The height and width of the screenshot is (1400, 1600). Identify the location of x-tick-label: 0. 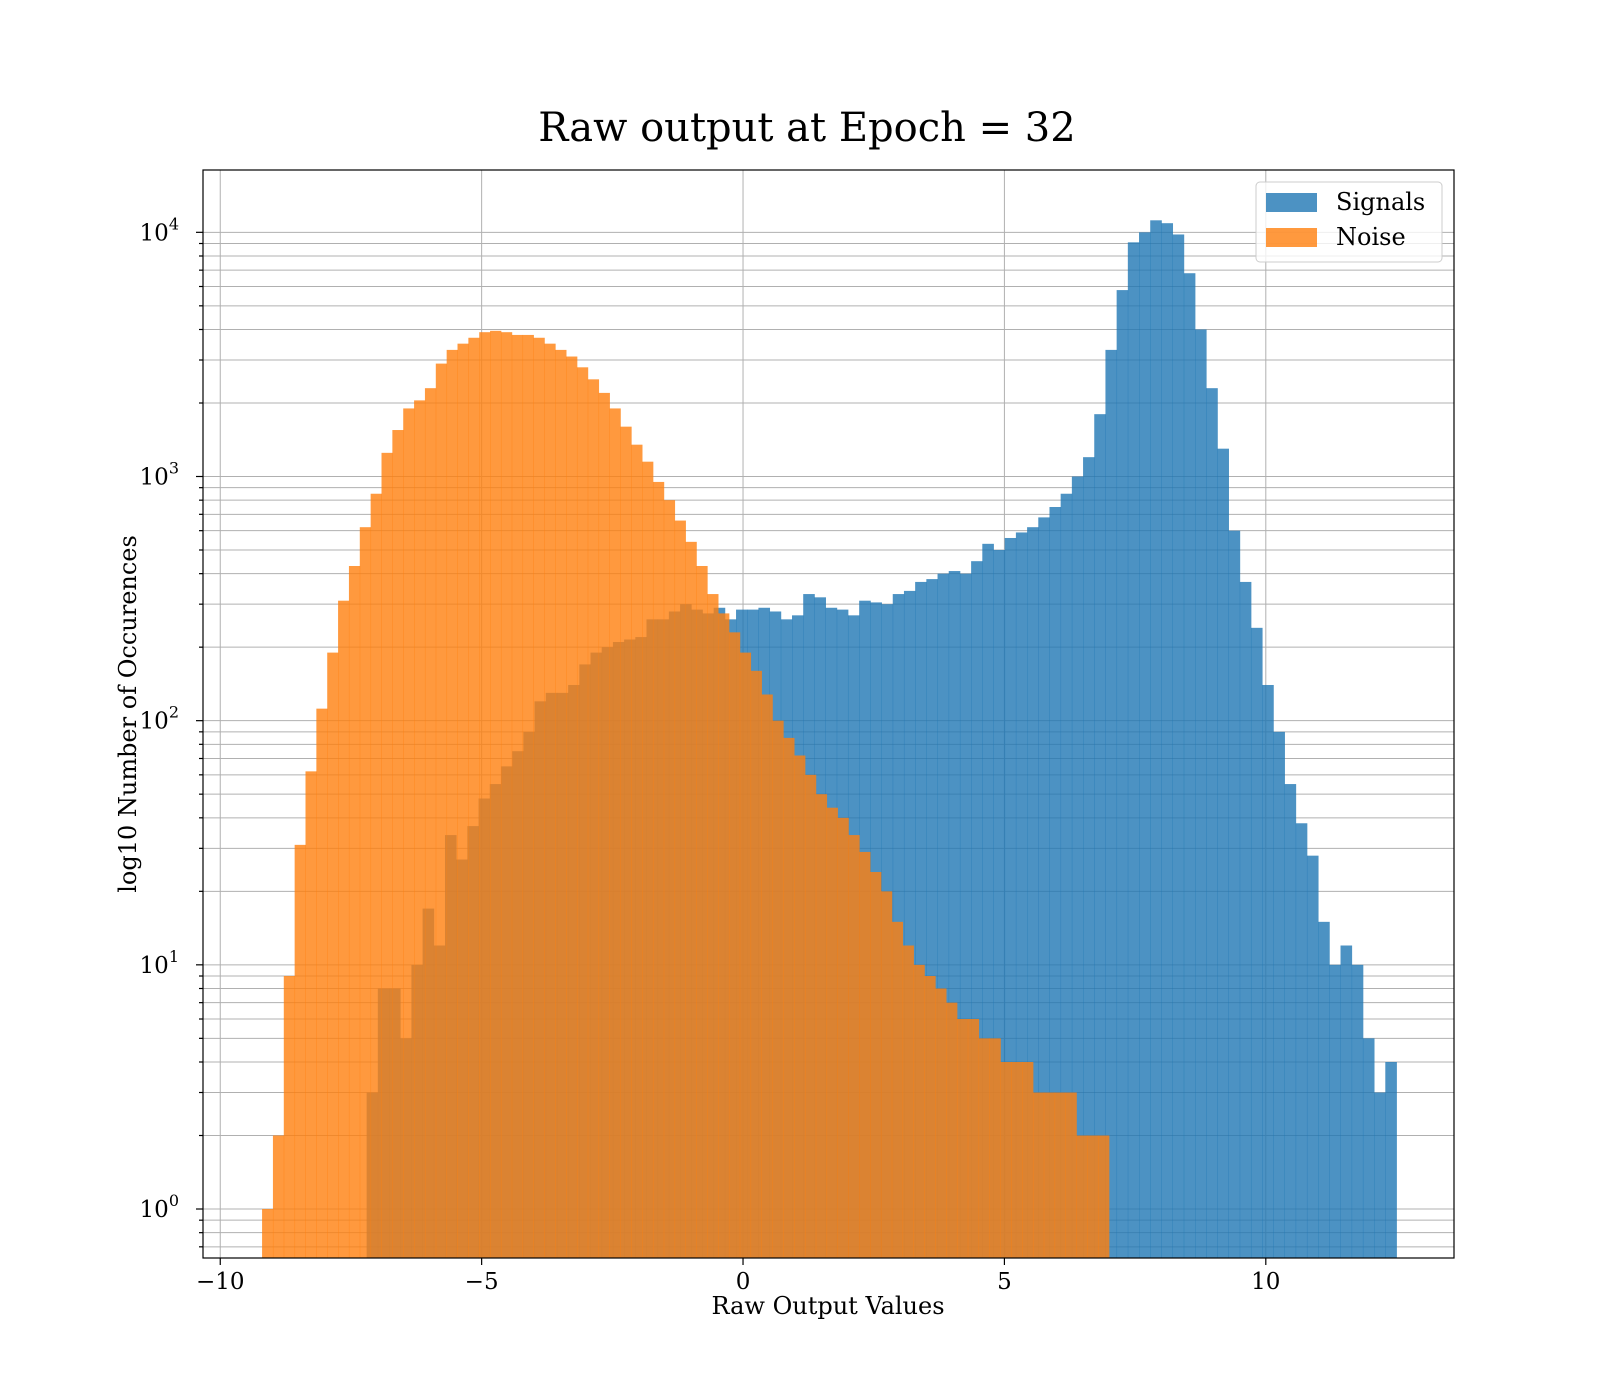
(743, 1282).